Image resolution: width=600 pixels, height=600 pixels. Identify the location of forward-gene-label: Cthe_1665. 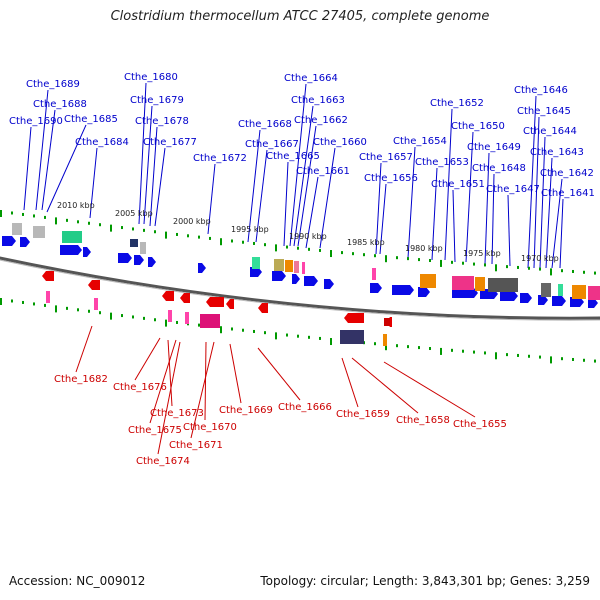
(293, 156).